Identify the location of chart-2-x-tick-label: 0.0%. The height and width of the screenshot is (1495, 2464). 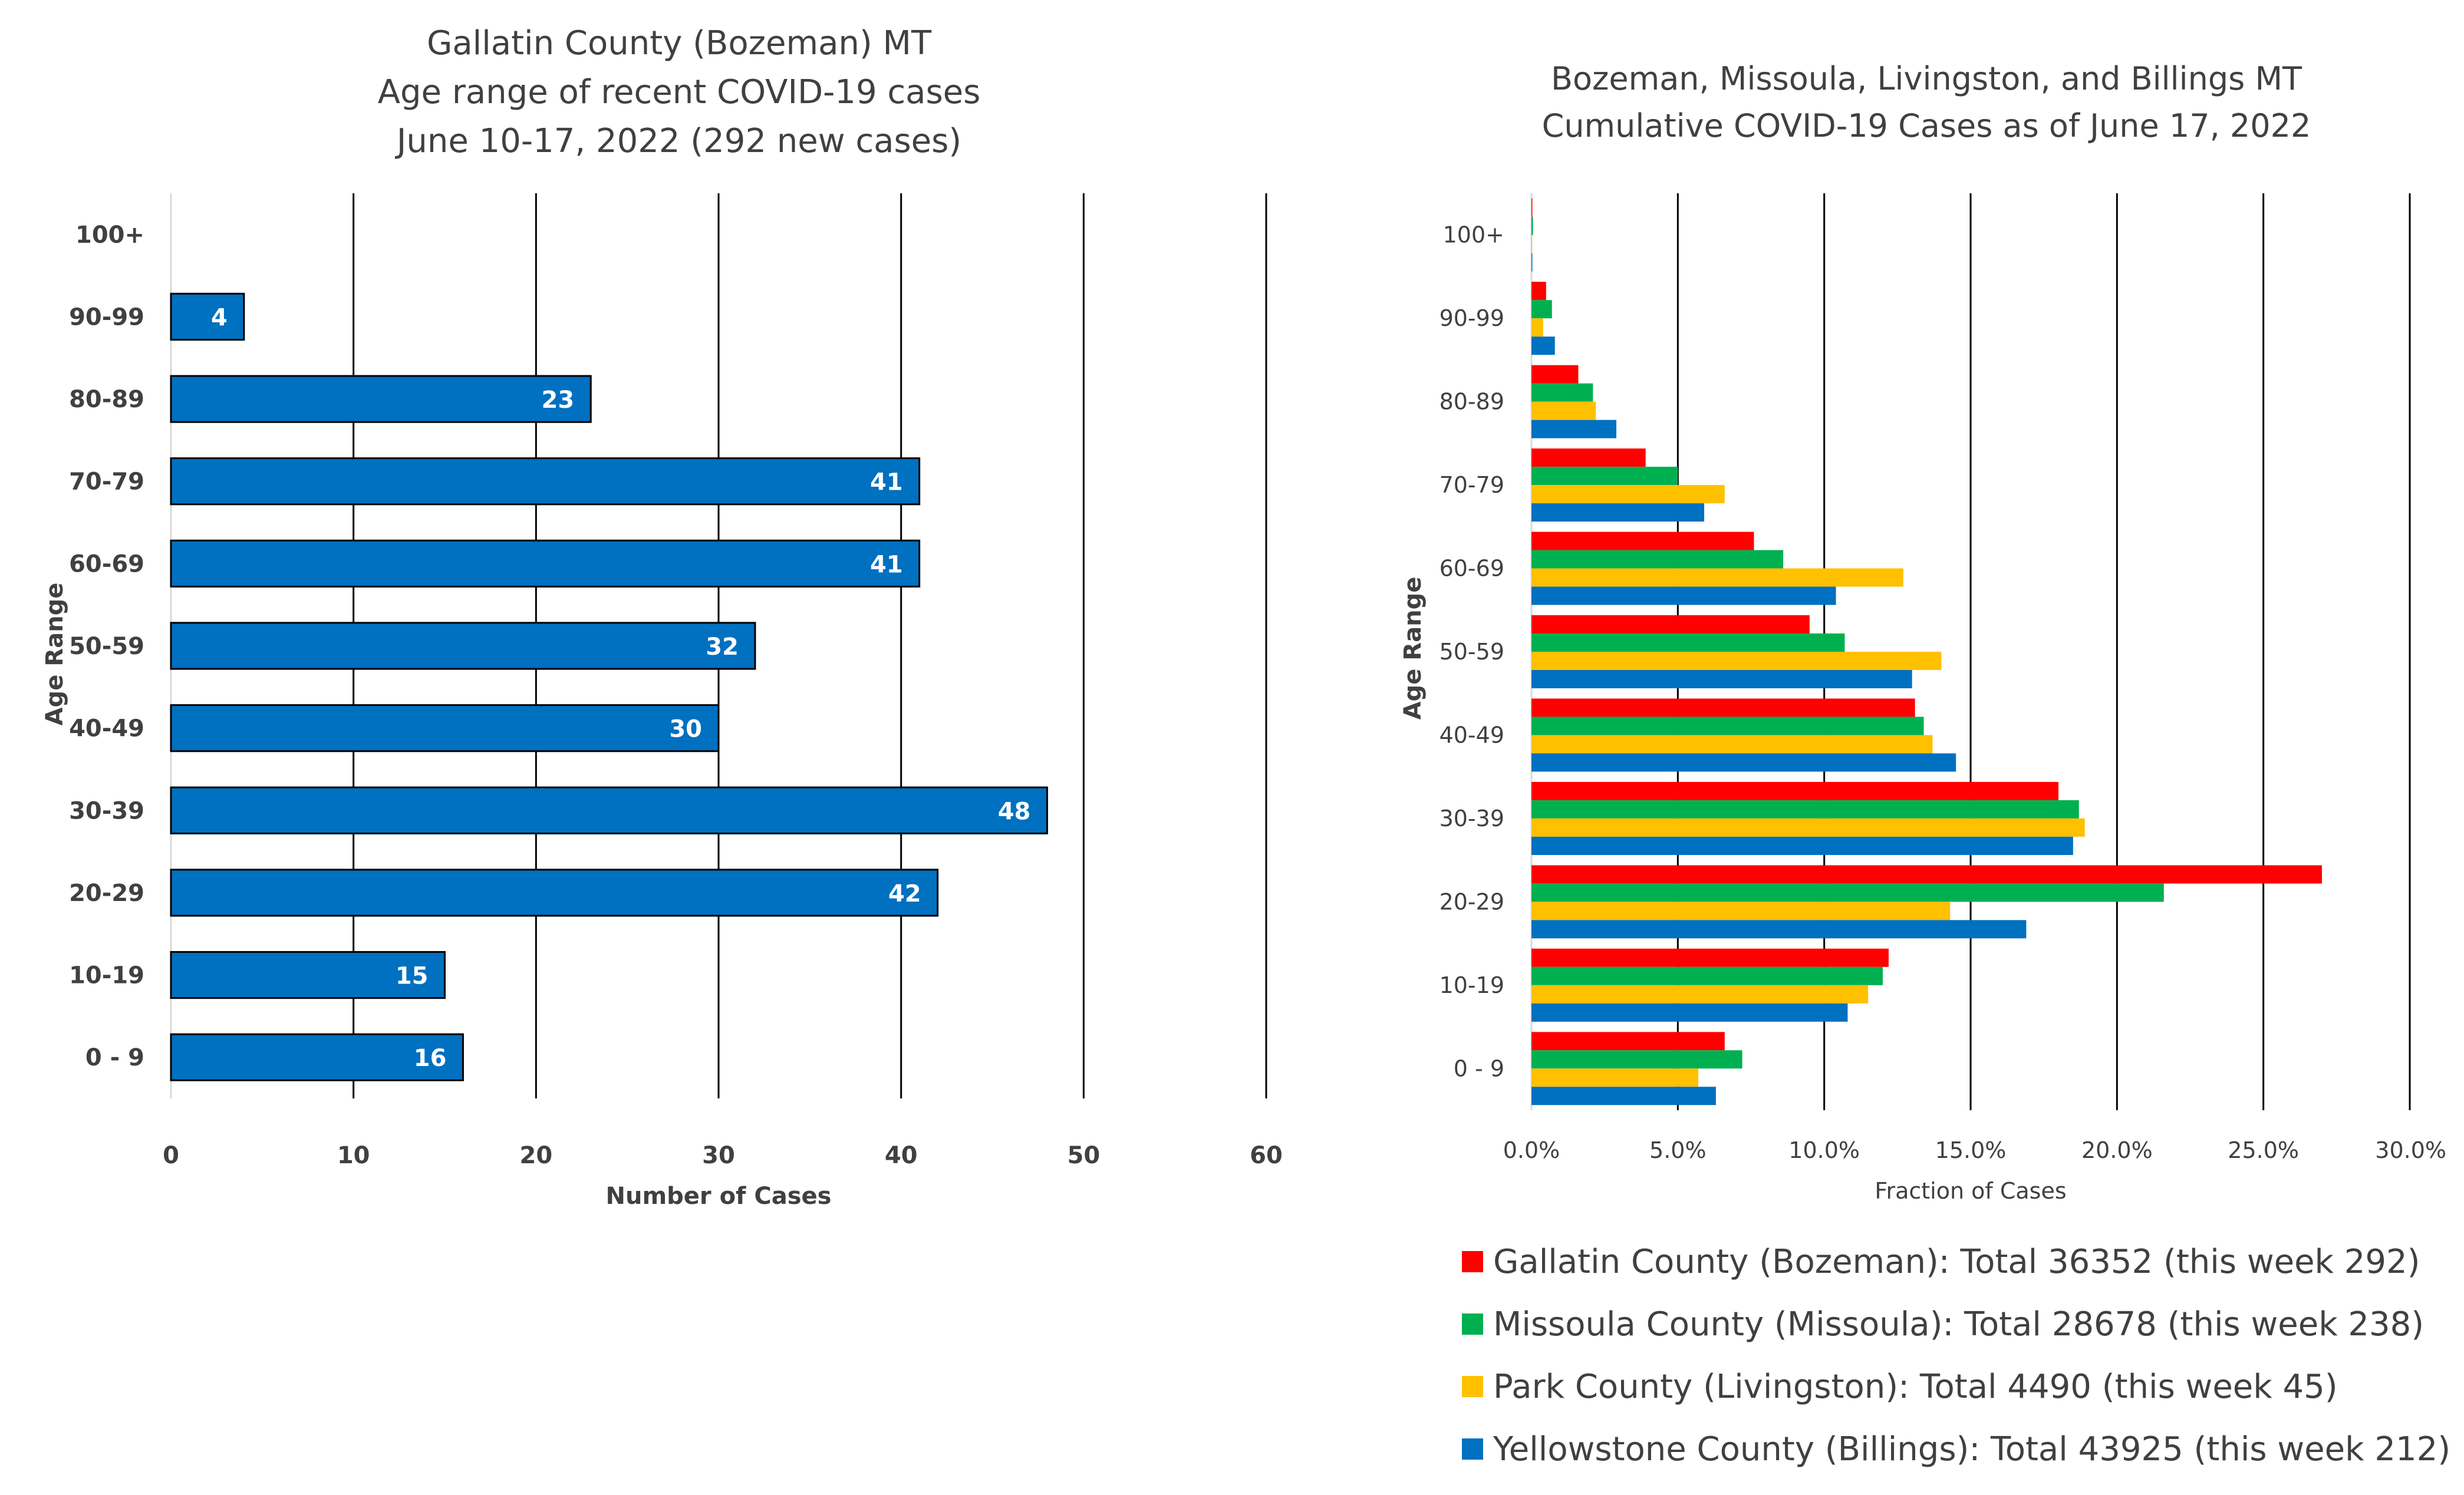
(1531, 1150).